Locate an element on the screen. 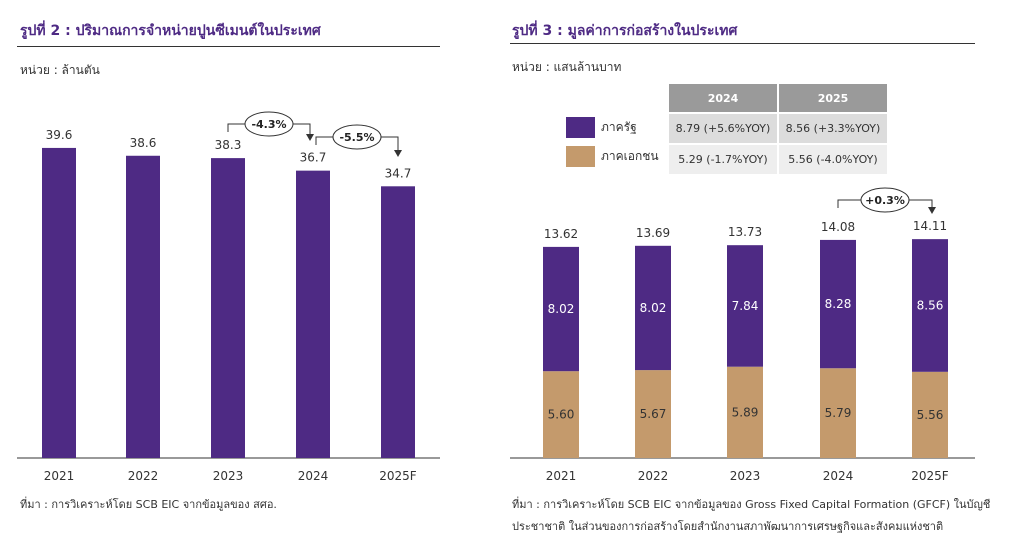  annotation-2023-2024-ellipse is located at coordinates (269, 124).